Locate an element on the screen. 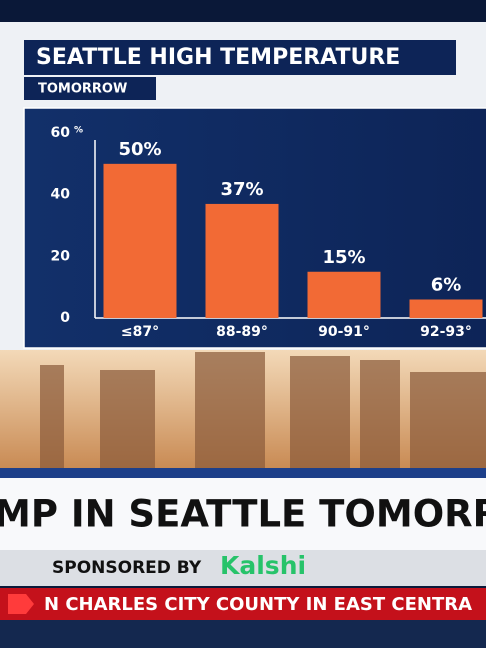 Image resolution: width=486 pixels, height=648 pixels. sponsor-box is located at coordinates (243, 568).